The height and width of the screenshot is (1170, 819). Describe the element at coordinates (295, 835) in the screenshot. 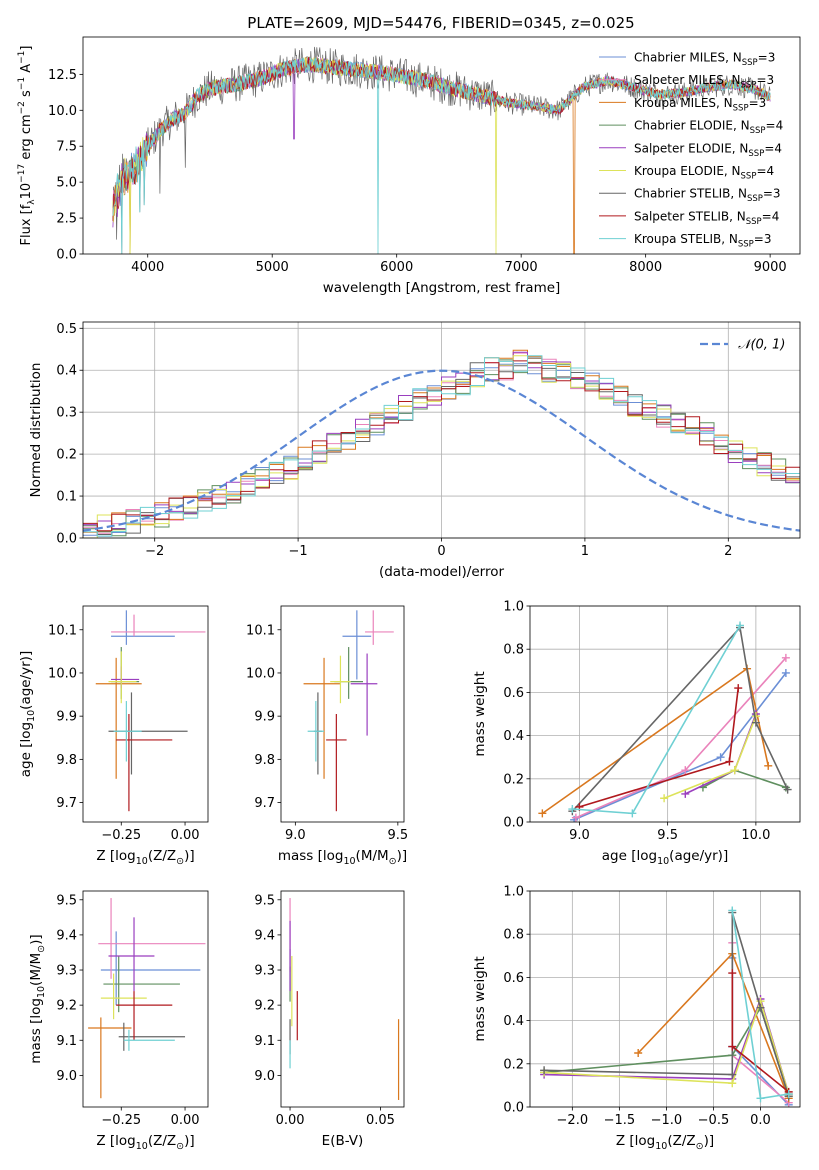

I see `x-tick-label: 9.0` at that location.